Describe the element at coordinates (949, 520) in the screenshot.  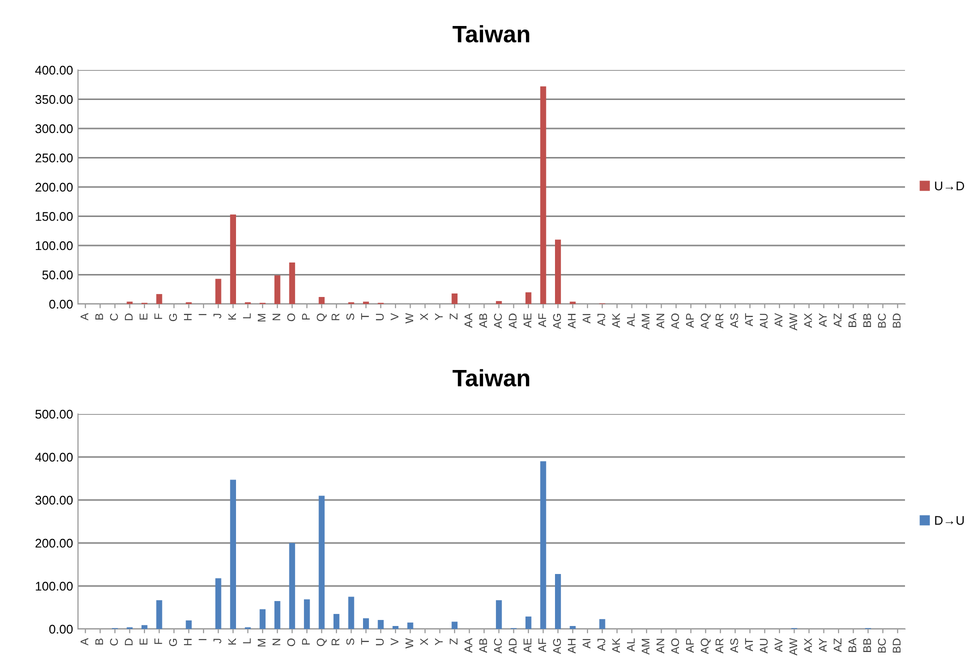
I see `legend-label: D→U` at that location.